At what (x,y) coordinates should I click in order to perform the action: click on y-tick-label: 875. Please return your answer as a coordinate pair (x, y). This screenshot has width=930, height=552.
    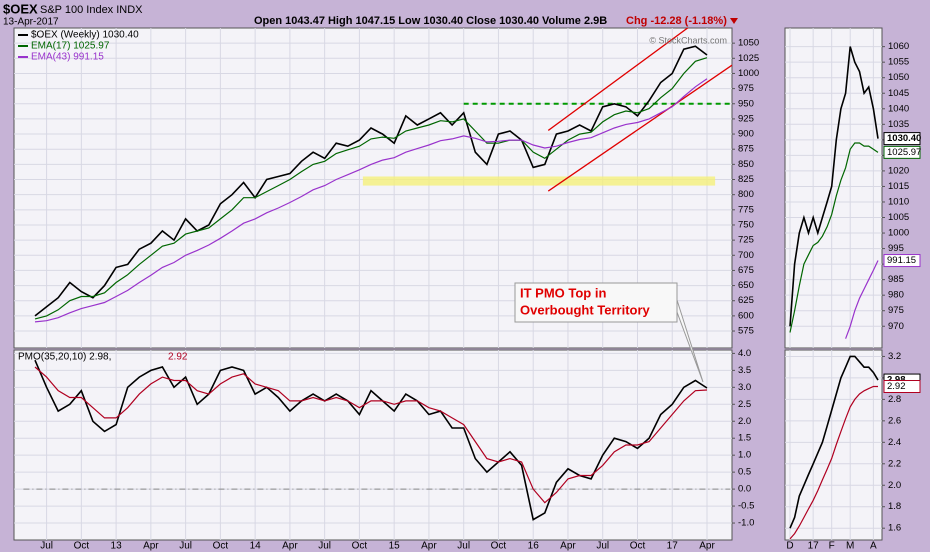
    Looking at the image, I should click on (746, 149).